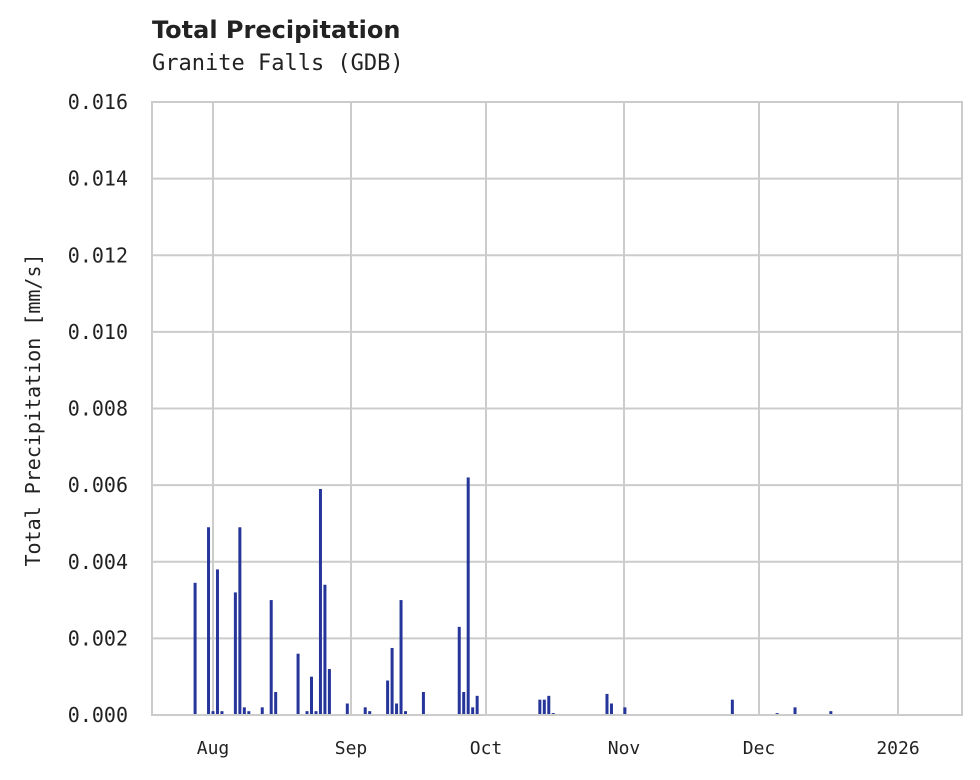 This screenshot has width=980, height=780. What do you see at coordinates (759, 748) in the screenshot?
I see `x-tick-label: Dec` at bounding box center [759, 748].